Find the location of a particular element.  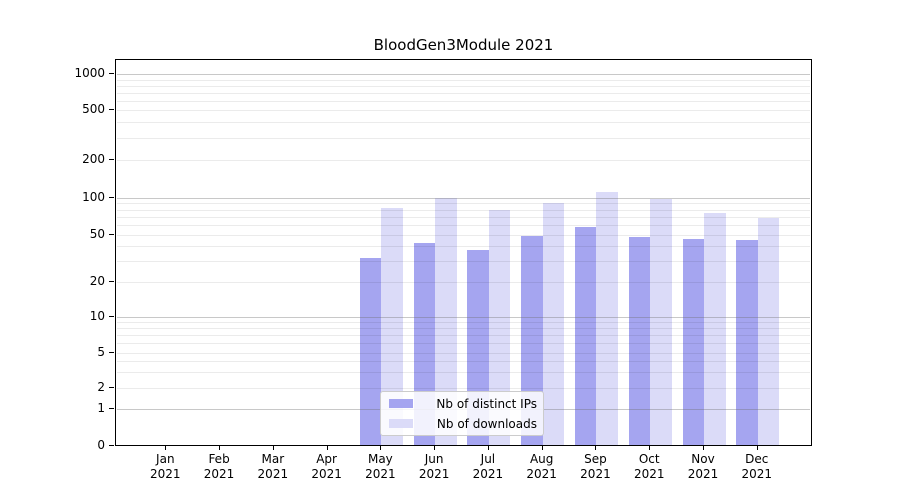

y-tick-label: 10 is located at coordinates (97, 316).